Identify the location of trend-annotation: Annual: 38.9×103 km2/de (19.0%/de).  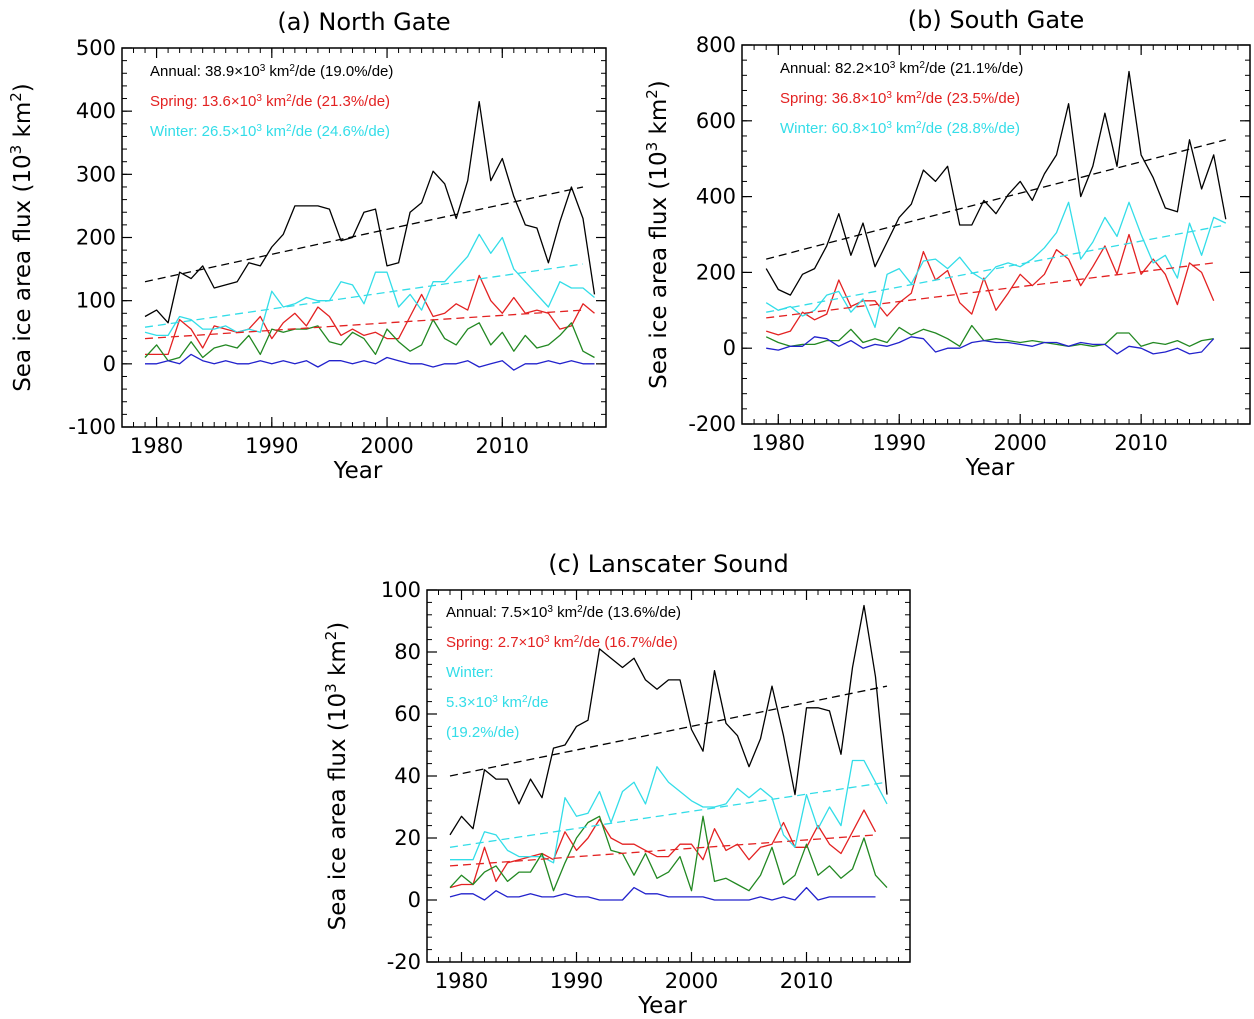
(271, 72).